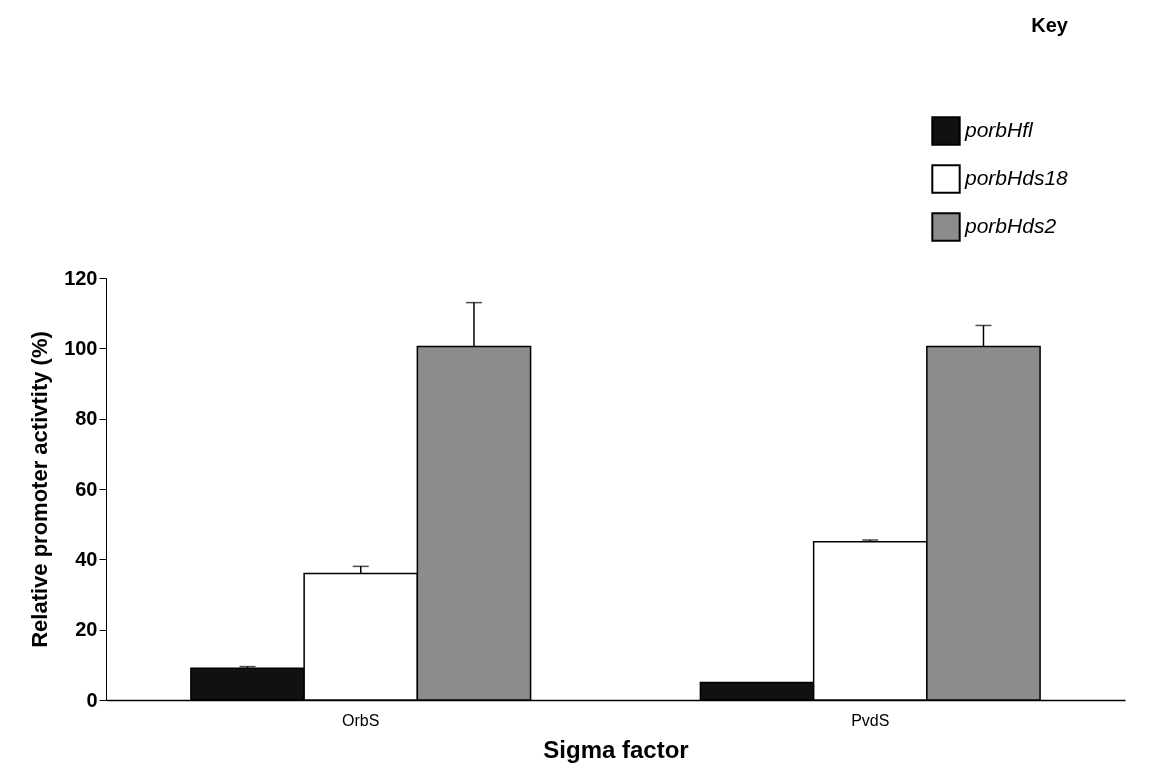  Describe the element at coordinates (86, 629) in the screenshot. I see `y-tick-label: 20` at that location.